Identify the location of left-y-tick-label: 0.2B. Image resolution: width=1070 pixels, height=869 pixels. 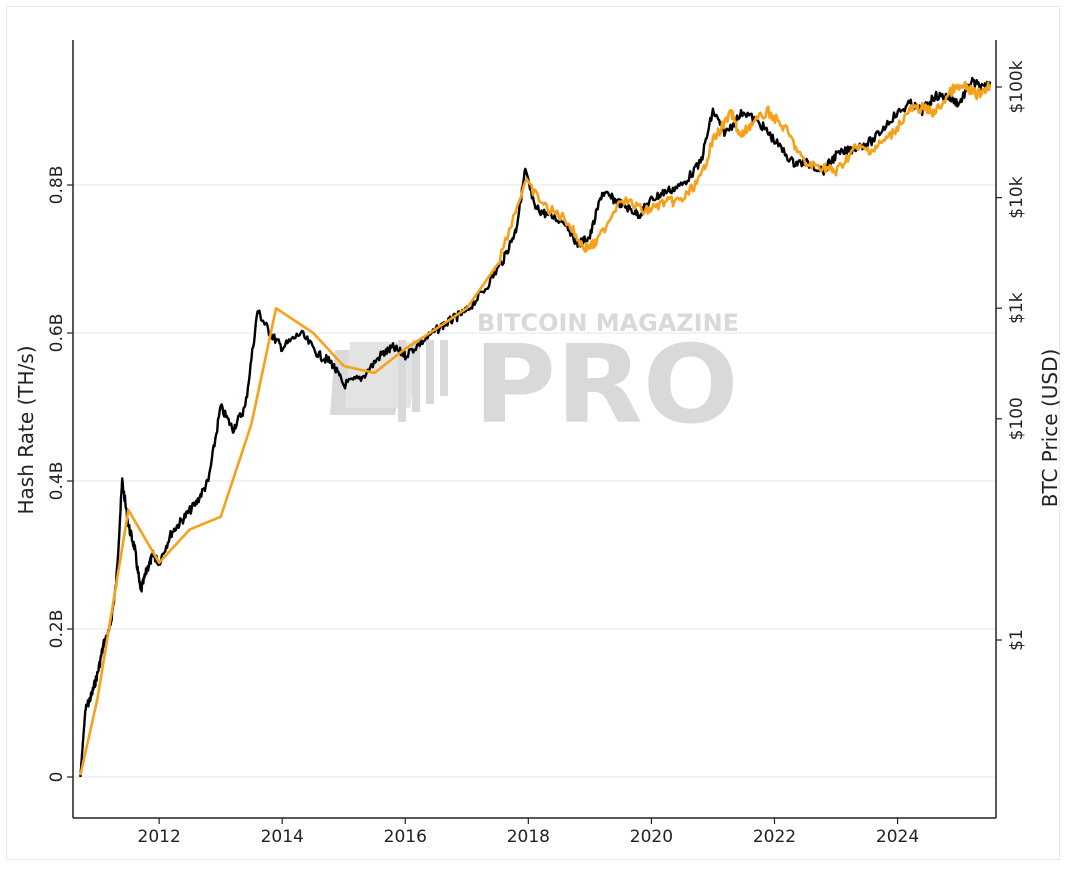
(57, 629).